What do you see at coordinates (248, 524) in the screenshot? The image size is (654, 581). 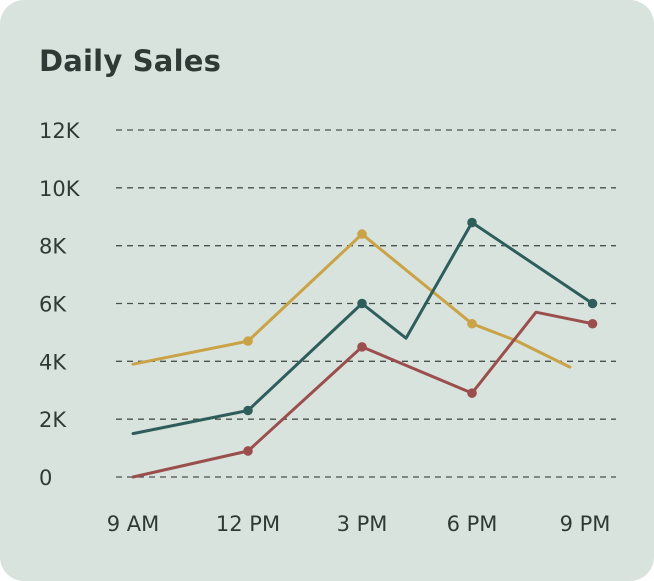 I see `x-tick-label: 12 PM` at bounding box center [248, 524].